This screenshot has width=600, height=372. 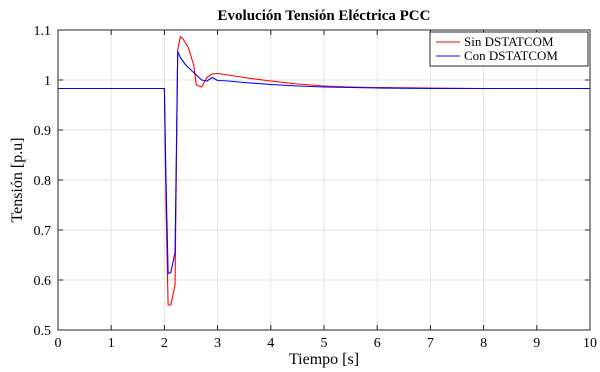 I want to click on y-tick-label: 0.9, so click(x=43, y=131).